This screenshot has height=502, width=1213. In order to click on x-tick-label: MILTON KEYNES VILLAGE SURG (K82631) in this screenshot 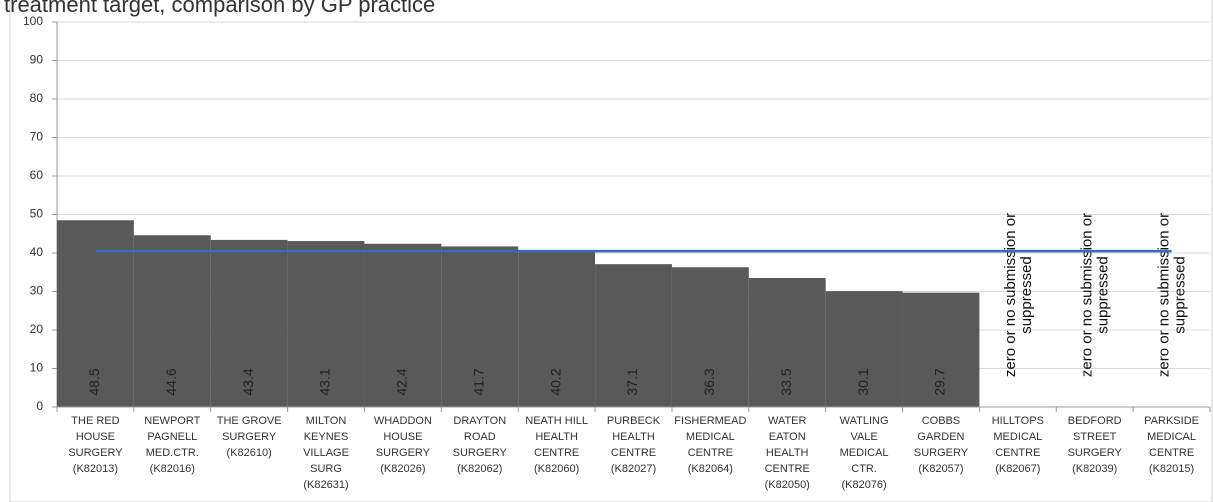, I will do `click(326, 453)`.